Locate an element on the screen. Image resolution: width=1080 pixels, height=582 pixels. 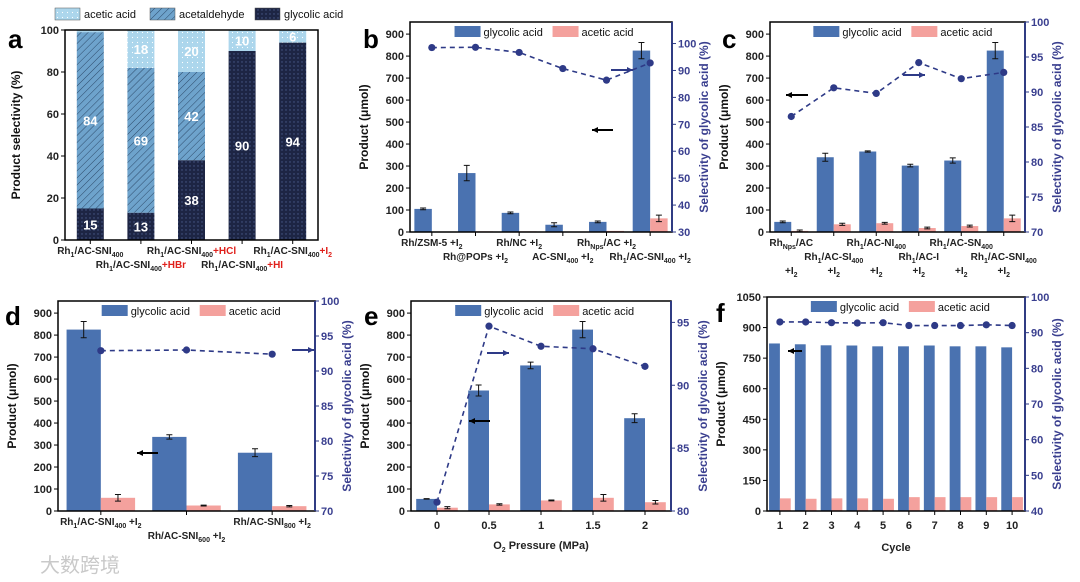
legend-label: acetaldehyde is located at coordinates (211, 15).